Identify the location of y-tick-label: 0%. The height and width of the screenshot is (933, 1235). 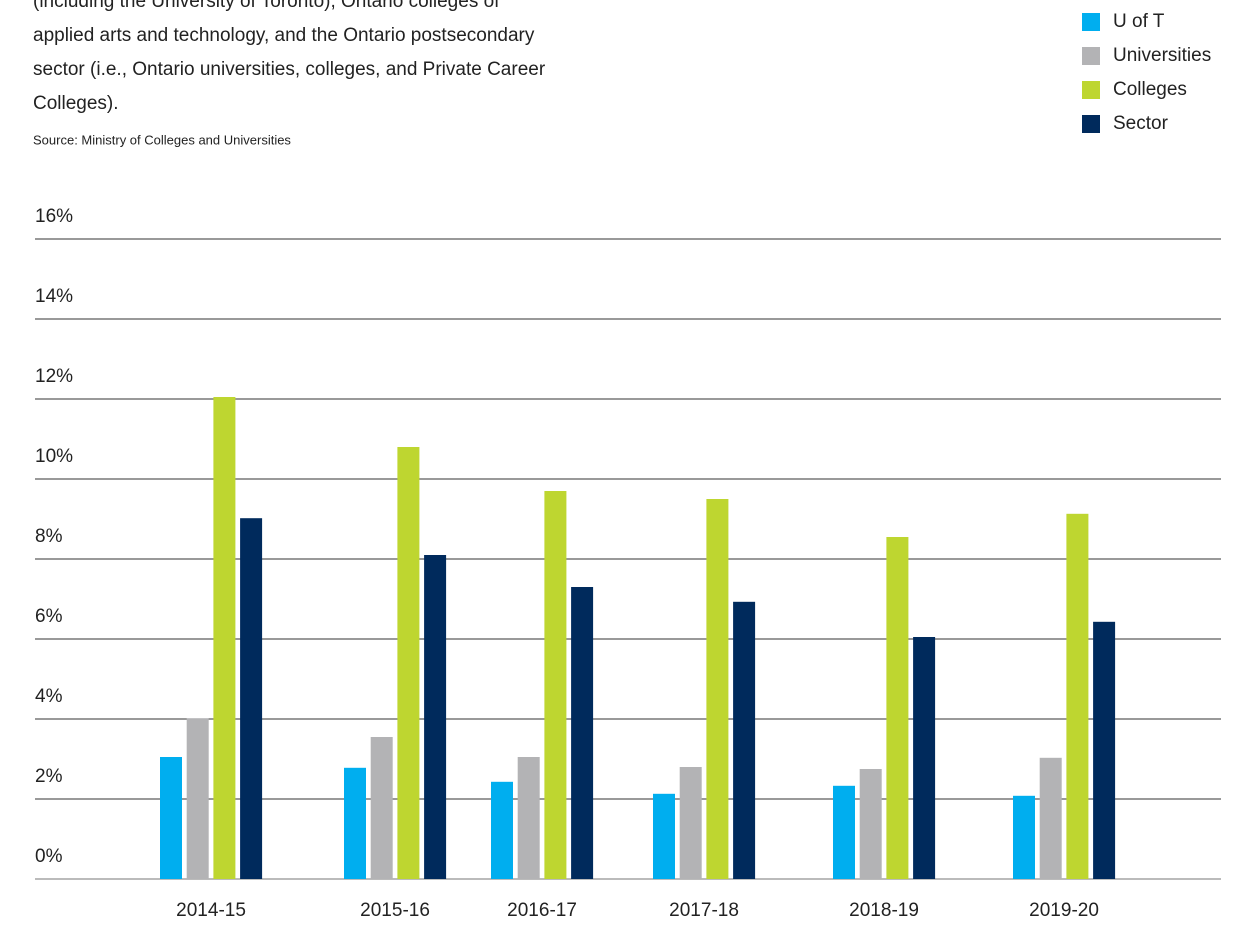
(49, 856).